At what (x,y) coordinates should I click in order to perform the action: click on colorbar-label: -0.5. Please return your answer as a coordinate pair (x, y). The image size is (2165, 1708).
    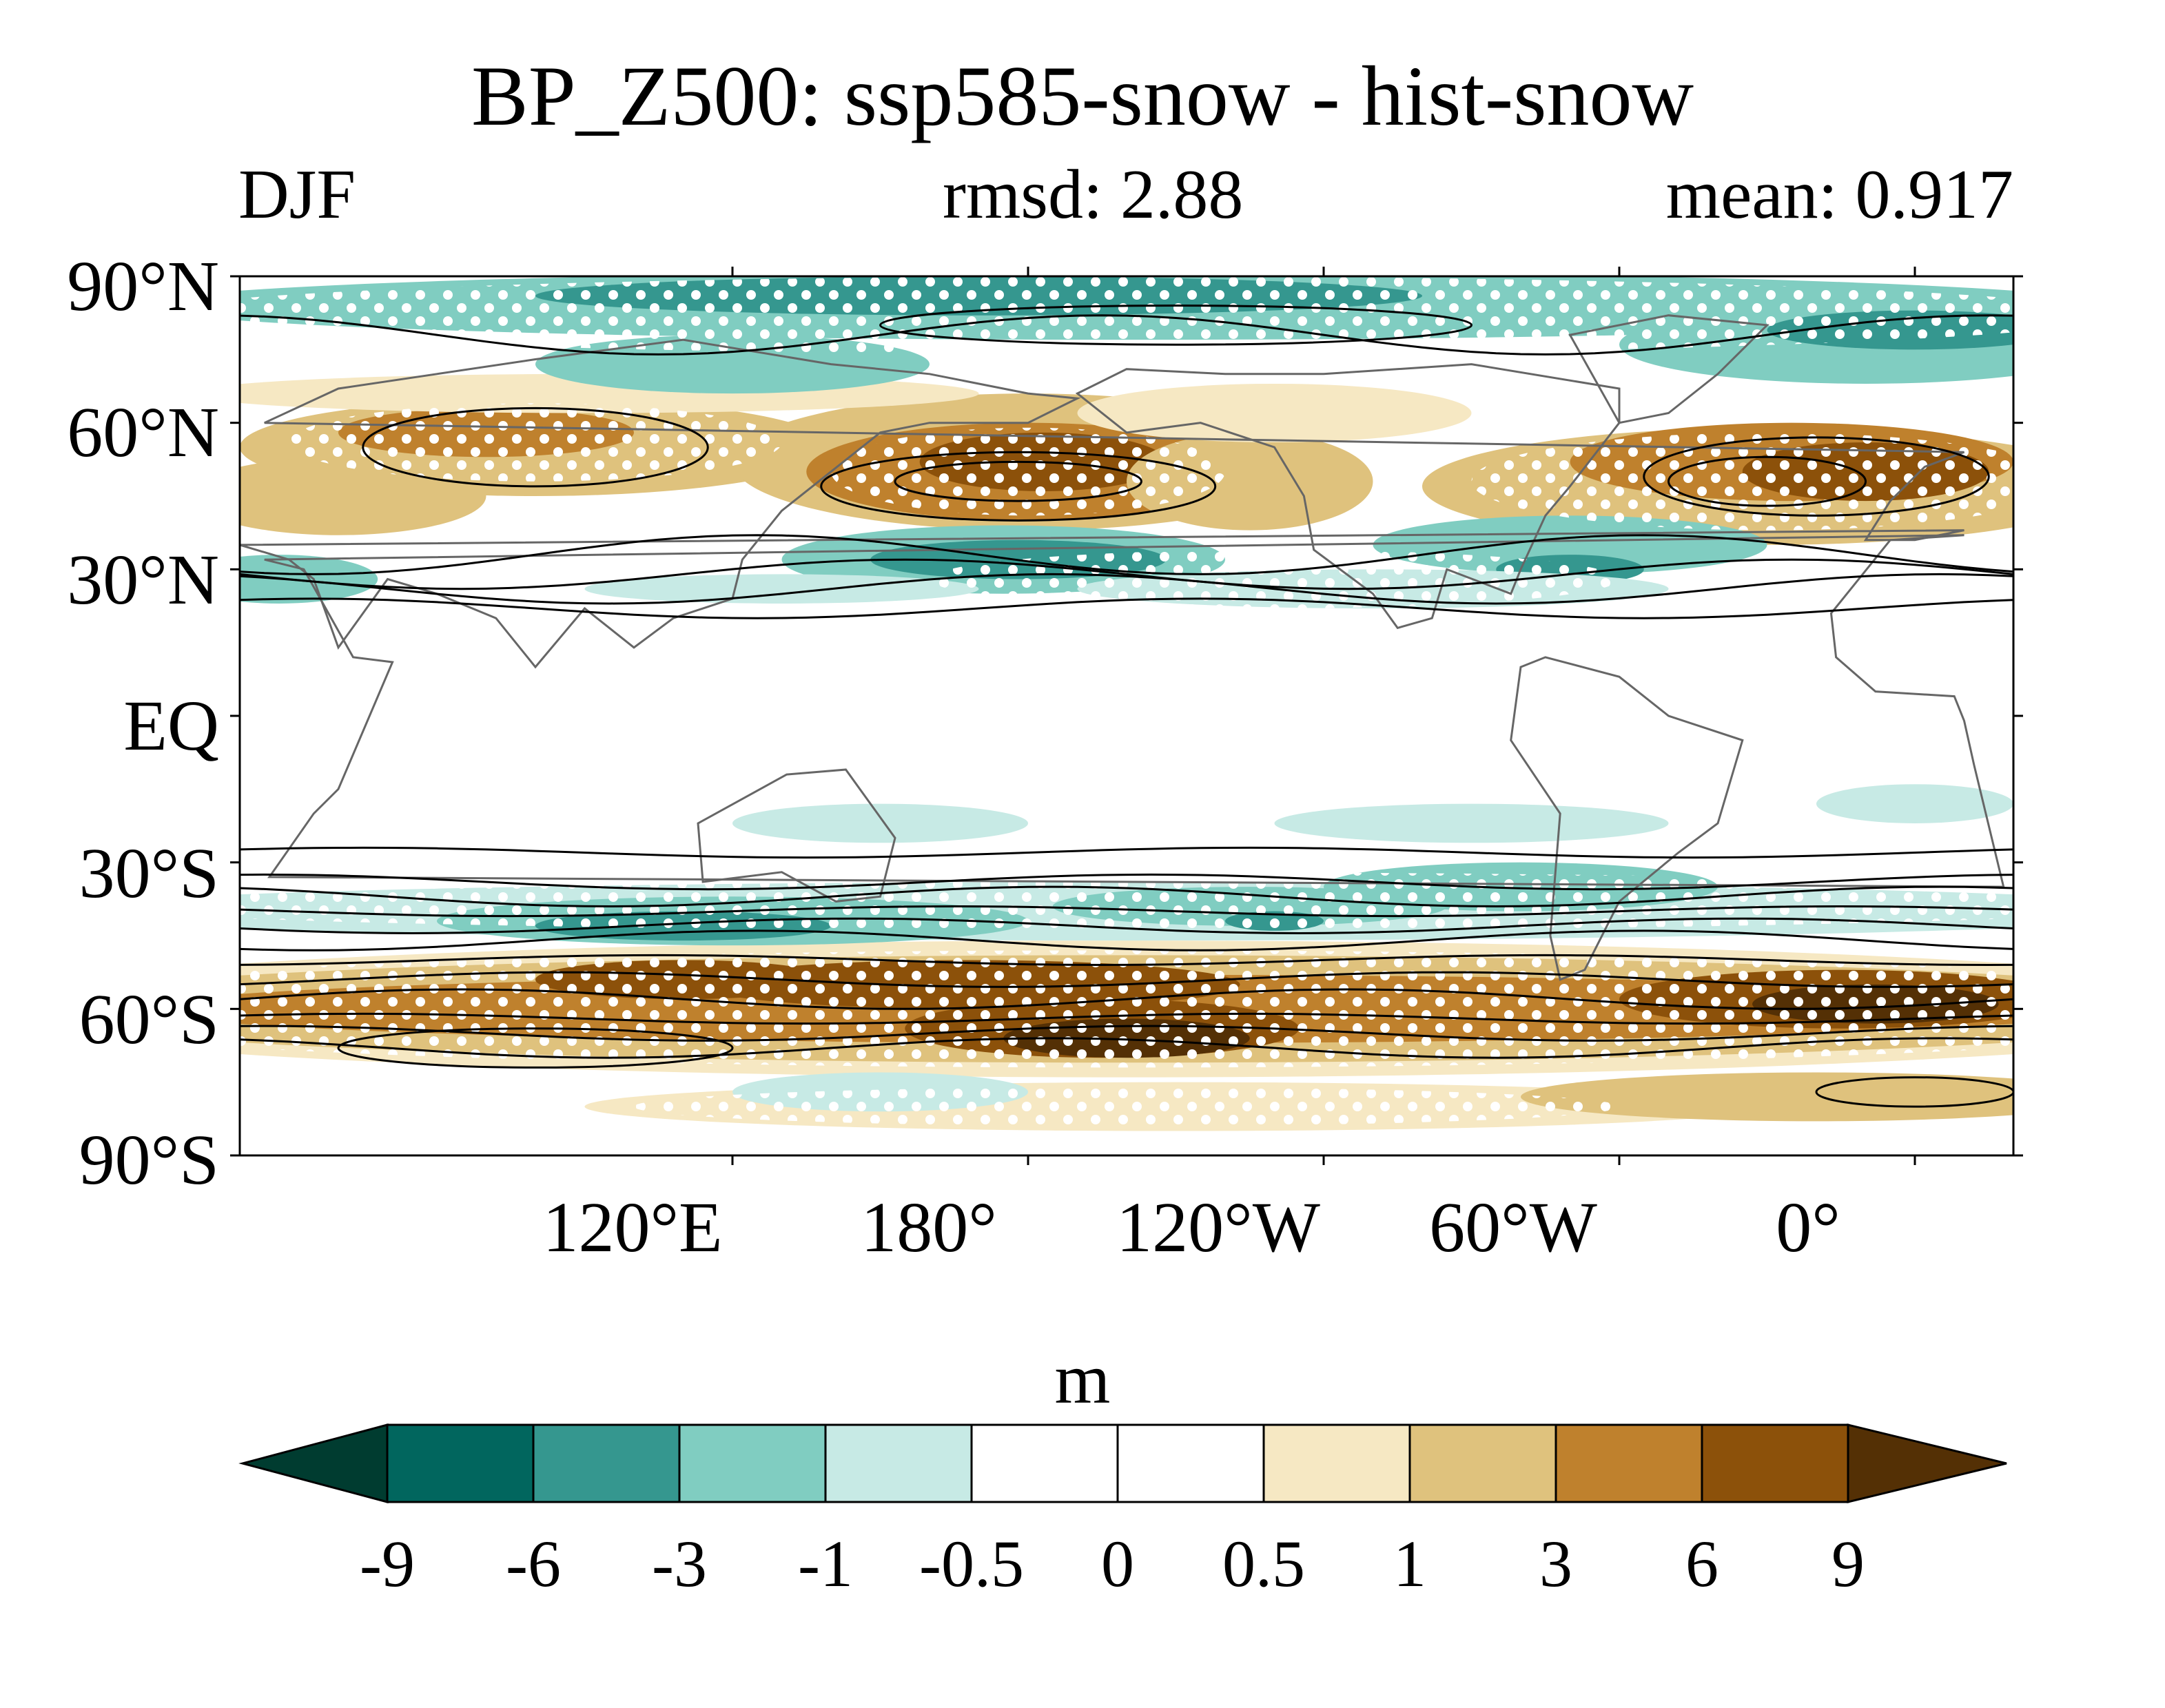
    Looking at the image, I should click on (971, 1564).